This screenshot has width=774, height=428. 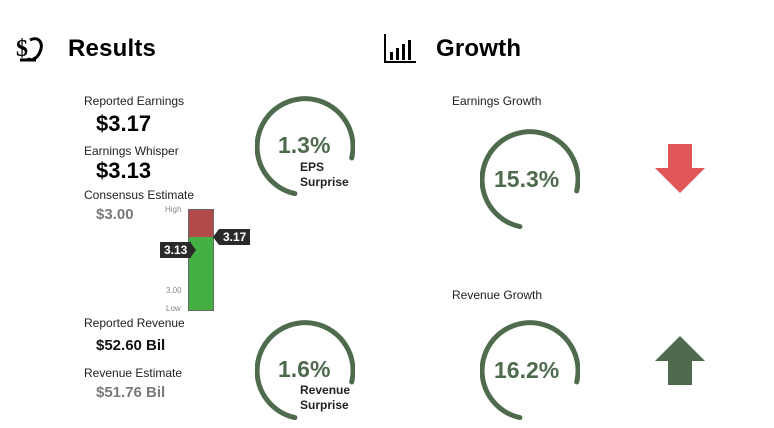 What do you see at coordinates (527, 179) in the screenshot?
I see `earnings-growth-value: 15.3%` at bounding box center [527, 179].